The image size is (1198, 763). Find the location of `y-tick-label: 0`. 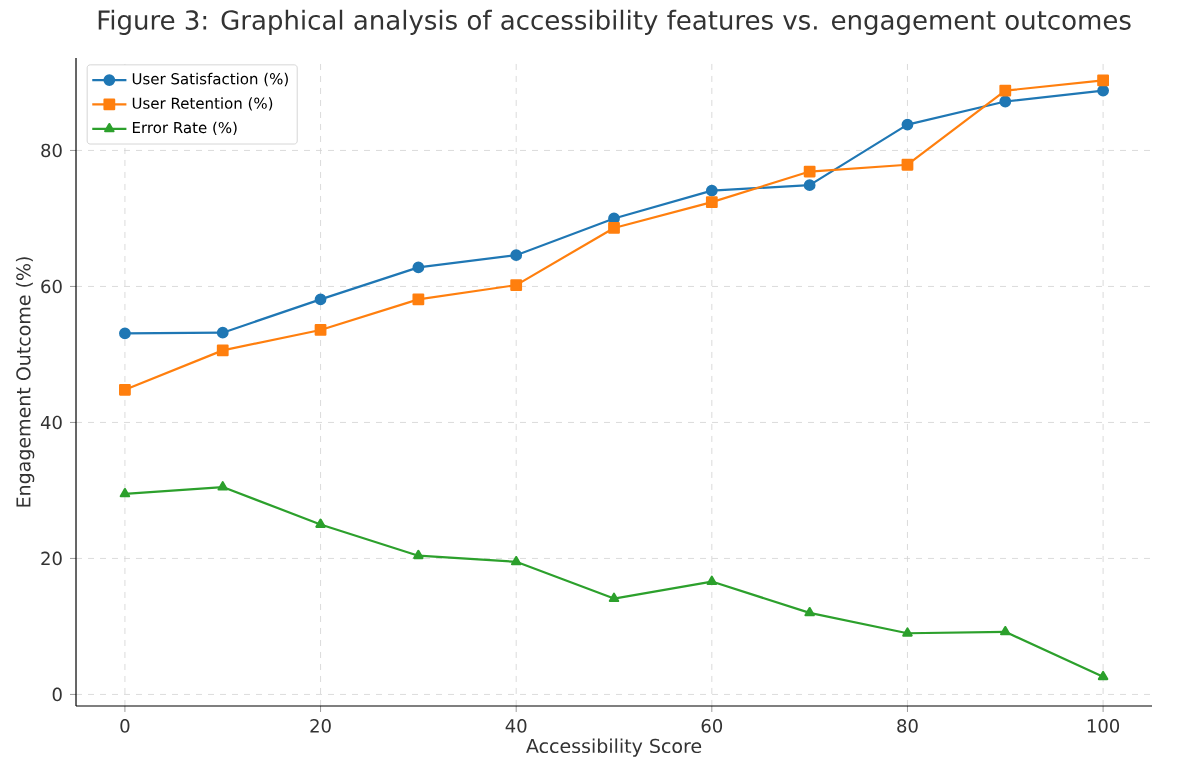

y-tick-label: 0 is located at coordinates (57, 694).